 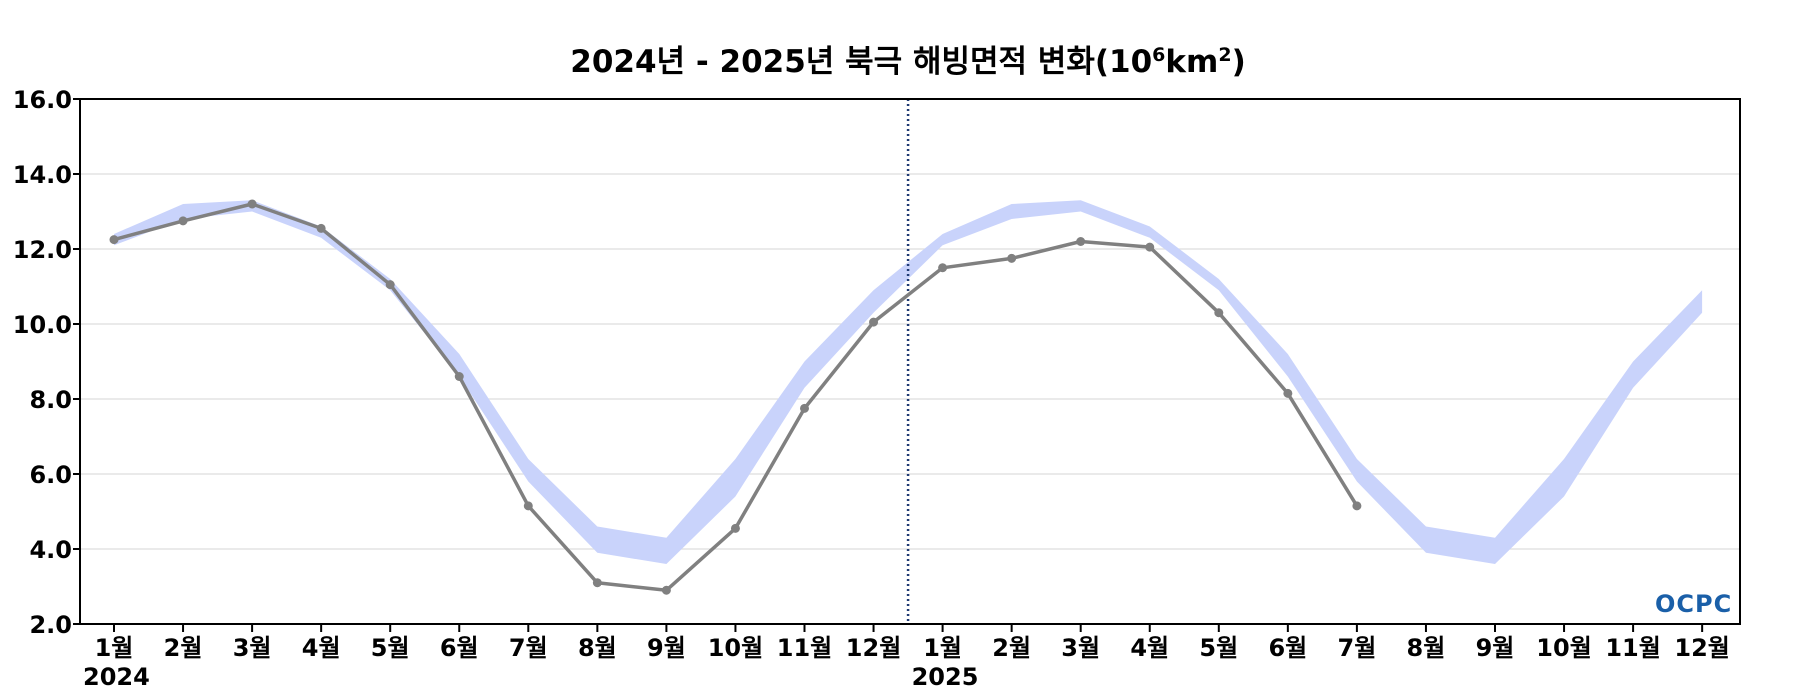 I want to click on y-tick-label: 14.0, so click(x=42, y=175).